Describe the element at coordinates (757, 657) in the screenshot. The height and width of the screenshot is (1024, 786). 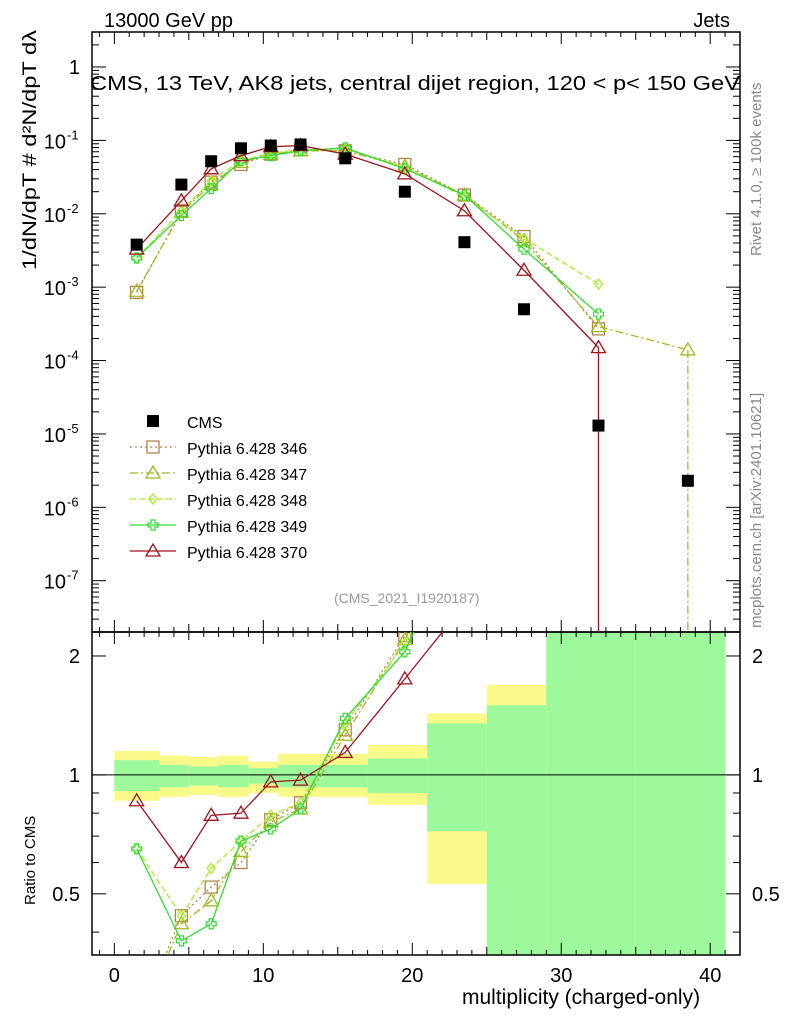
I see `ratio-tick-label-right: 2` at that location.